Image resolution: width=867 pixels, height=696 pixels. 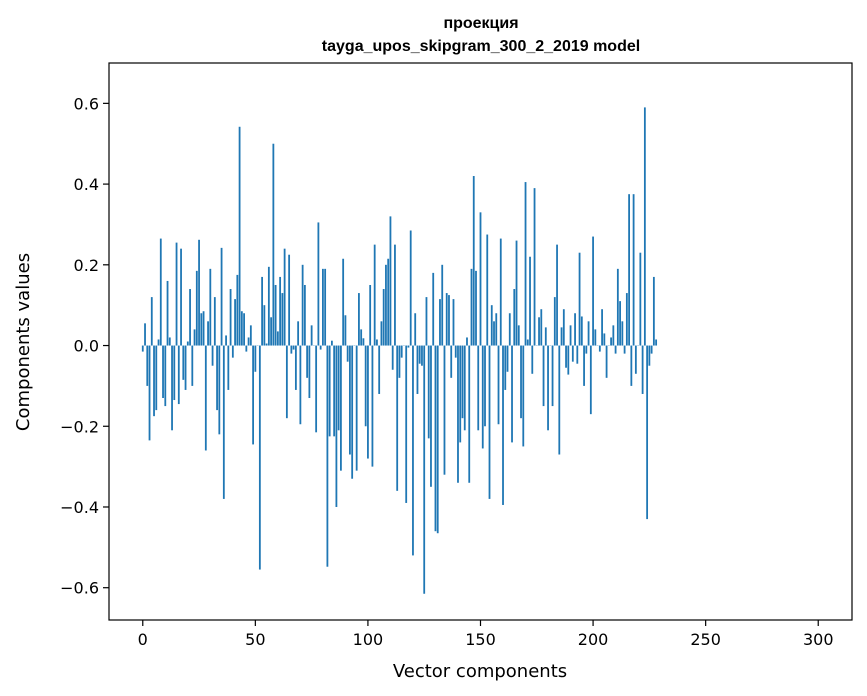 I want to click on x-axis-ticks: 0 50 100 150 200 250 300, so click(x=486, y=634).